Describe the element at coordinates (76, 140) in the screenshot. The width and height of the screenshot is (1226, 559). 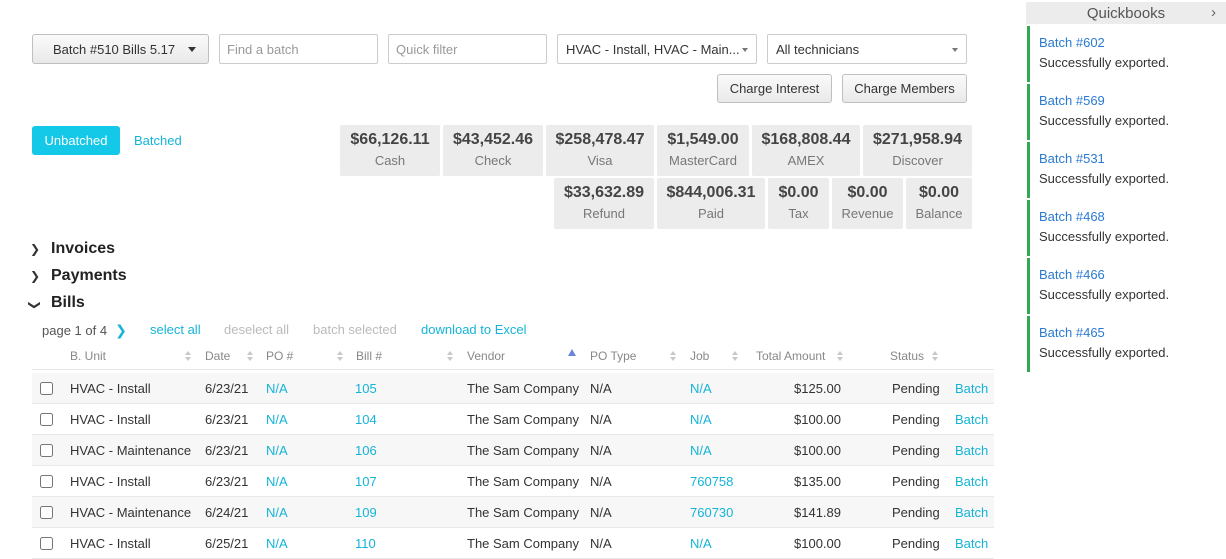
I see `tab-unbatched: Unbatched` at that location.